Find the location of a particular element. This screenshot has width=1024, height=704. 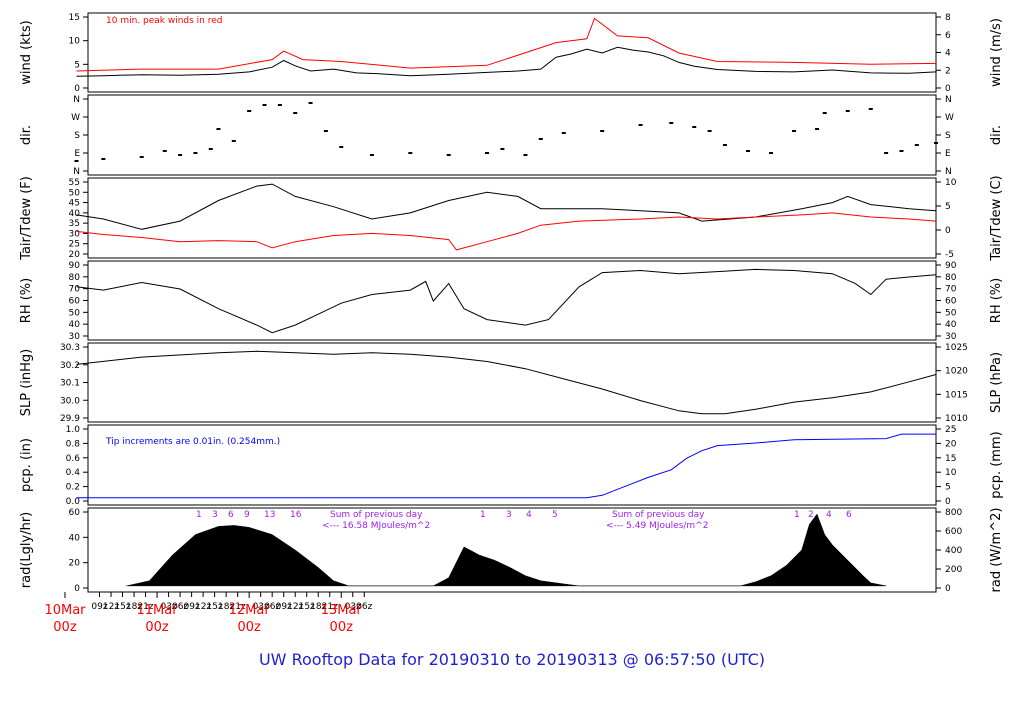

y-tick-label-left: 0.8 is located at coordinates (73, 444).